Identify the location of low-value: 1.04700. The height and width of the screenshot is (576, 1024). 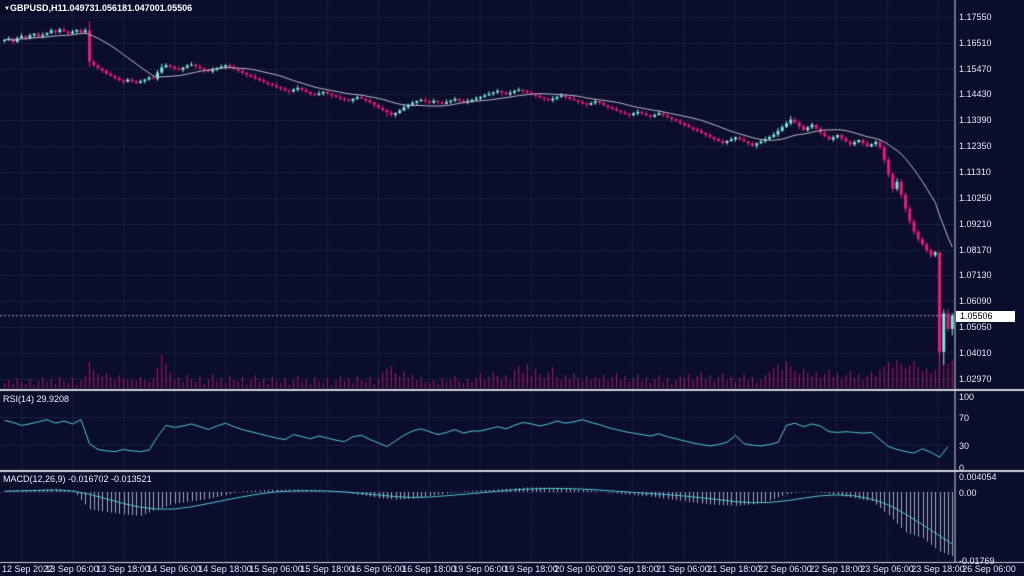
(143, 8).